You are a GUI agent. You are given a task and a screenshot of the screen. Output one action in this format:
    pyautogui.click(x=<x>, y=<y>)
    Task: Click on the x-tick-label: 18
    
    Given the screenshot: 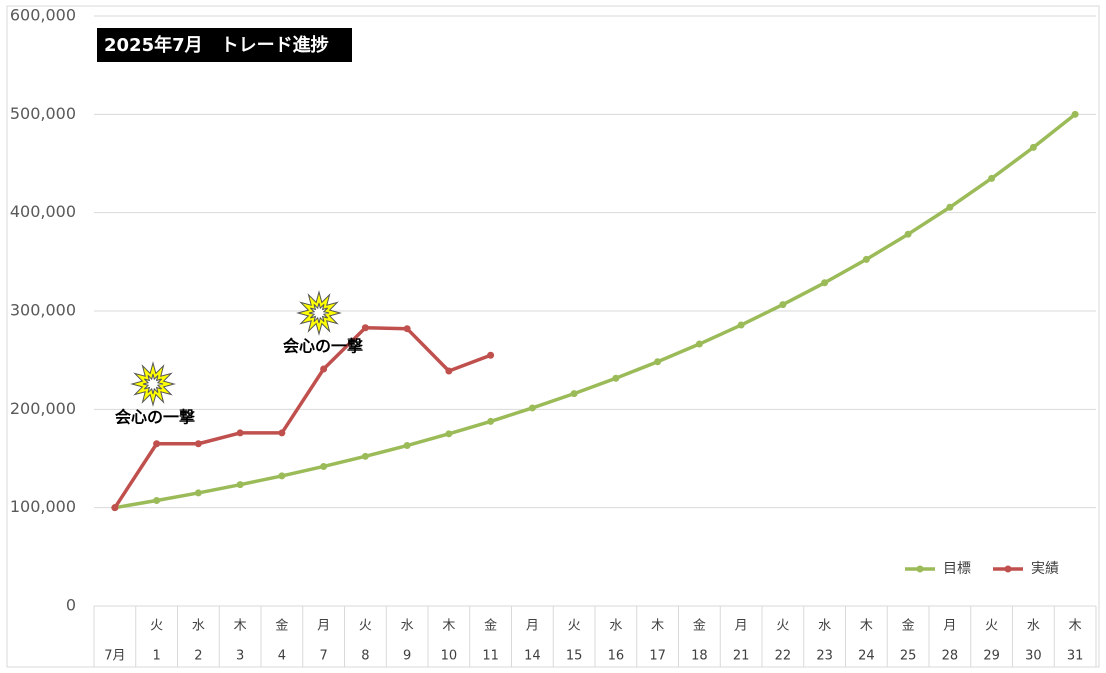 What is the action you would take?
    pyautogui.click(x=699, y=656)
    